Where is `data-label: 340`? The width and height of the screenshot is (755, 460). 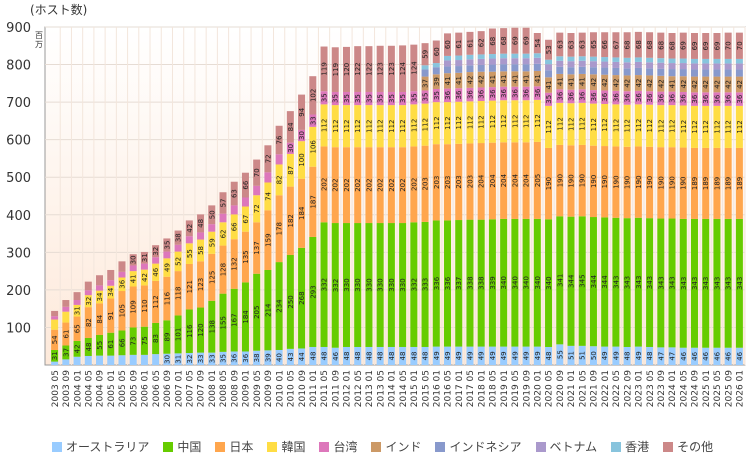 data-label: 340 is located at coordinates (515, 282).